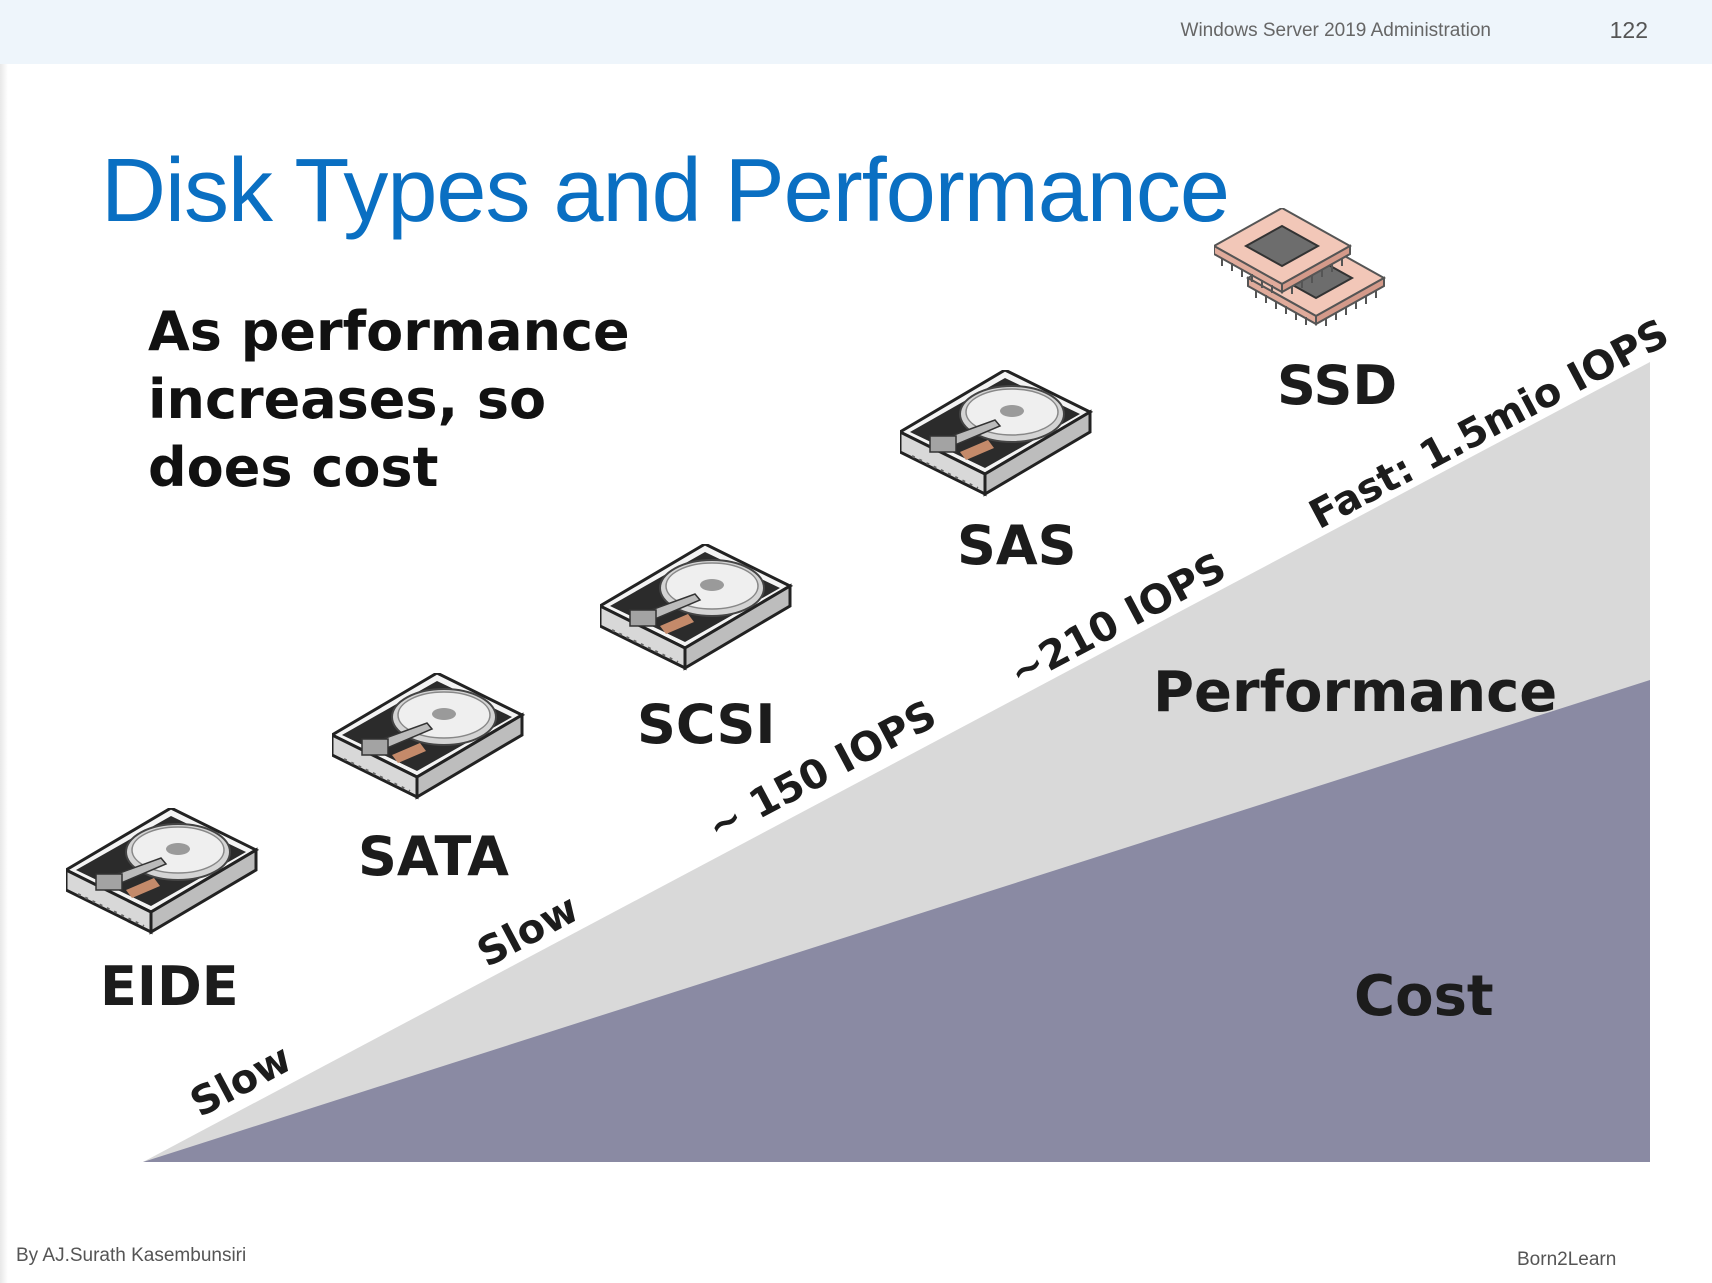 This screenshot has width=1712, height=1283. What do you see at coordinates (169, 986) in the screenshot?
I see `disk-label-eide: EIDE` at bounding box center [169, 986].